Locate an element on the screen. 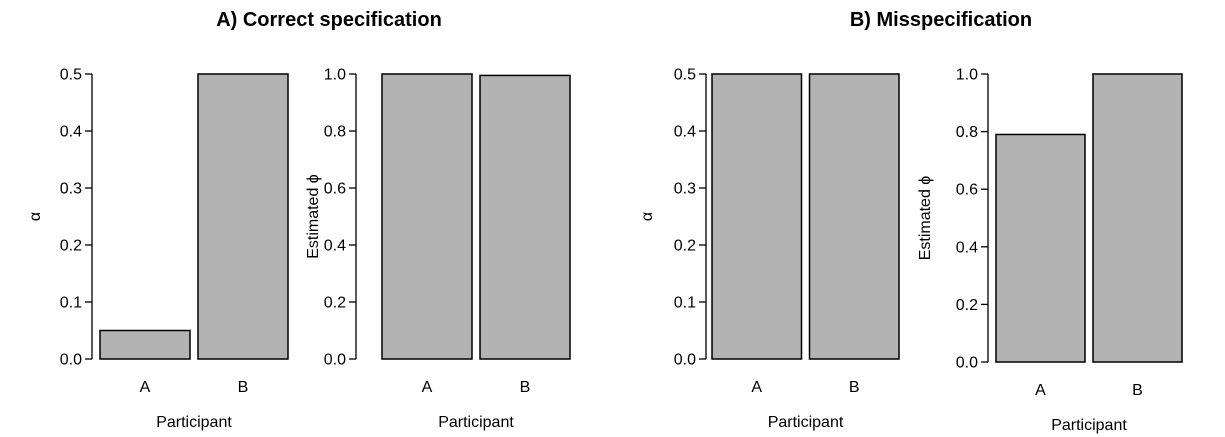 Image resolution: width=1225 pixels, height=437 pixels. panel-title-b: B) Misspecification is located at coordinates (941, 20).